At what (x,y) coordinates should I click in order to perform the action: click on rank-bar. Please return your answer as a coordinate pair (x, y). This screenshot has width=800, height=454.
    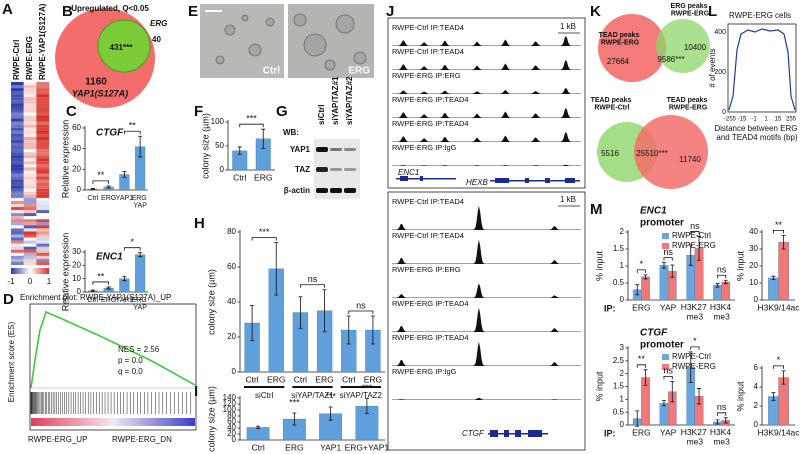
    Looking at the image, I should click on (113, 422).